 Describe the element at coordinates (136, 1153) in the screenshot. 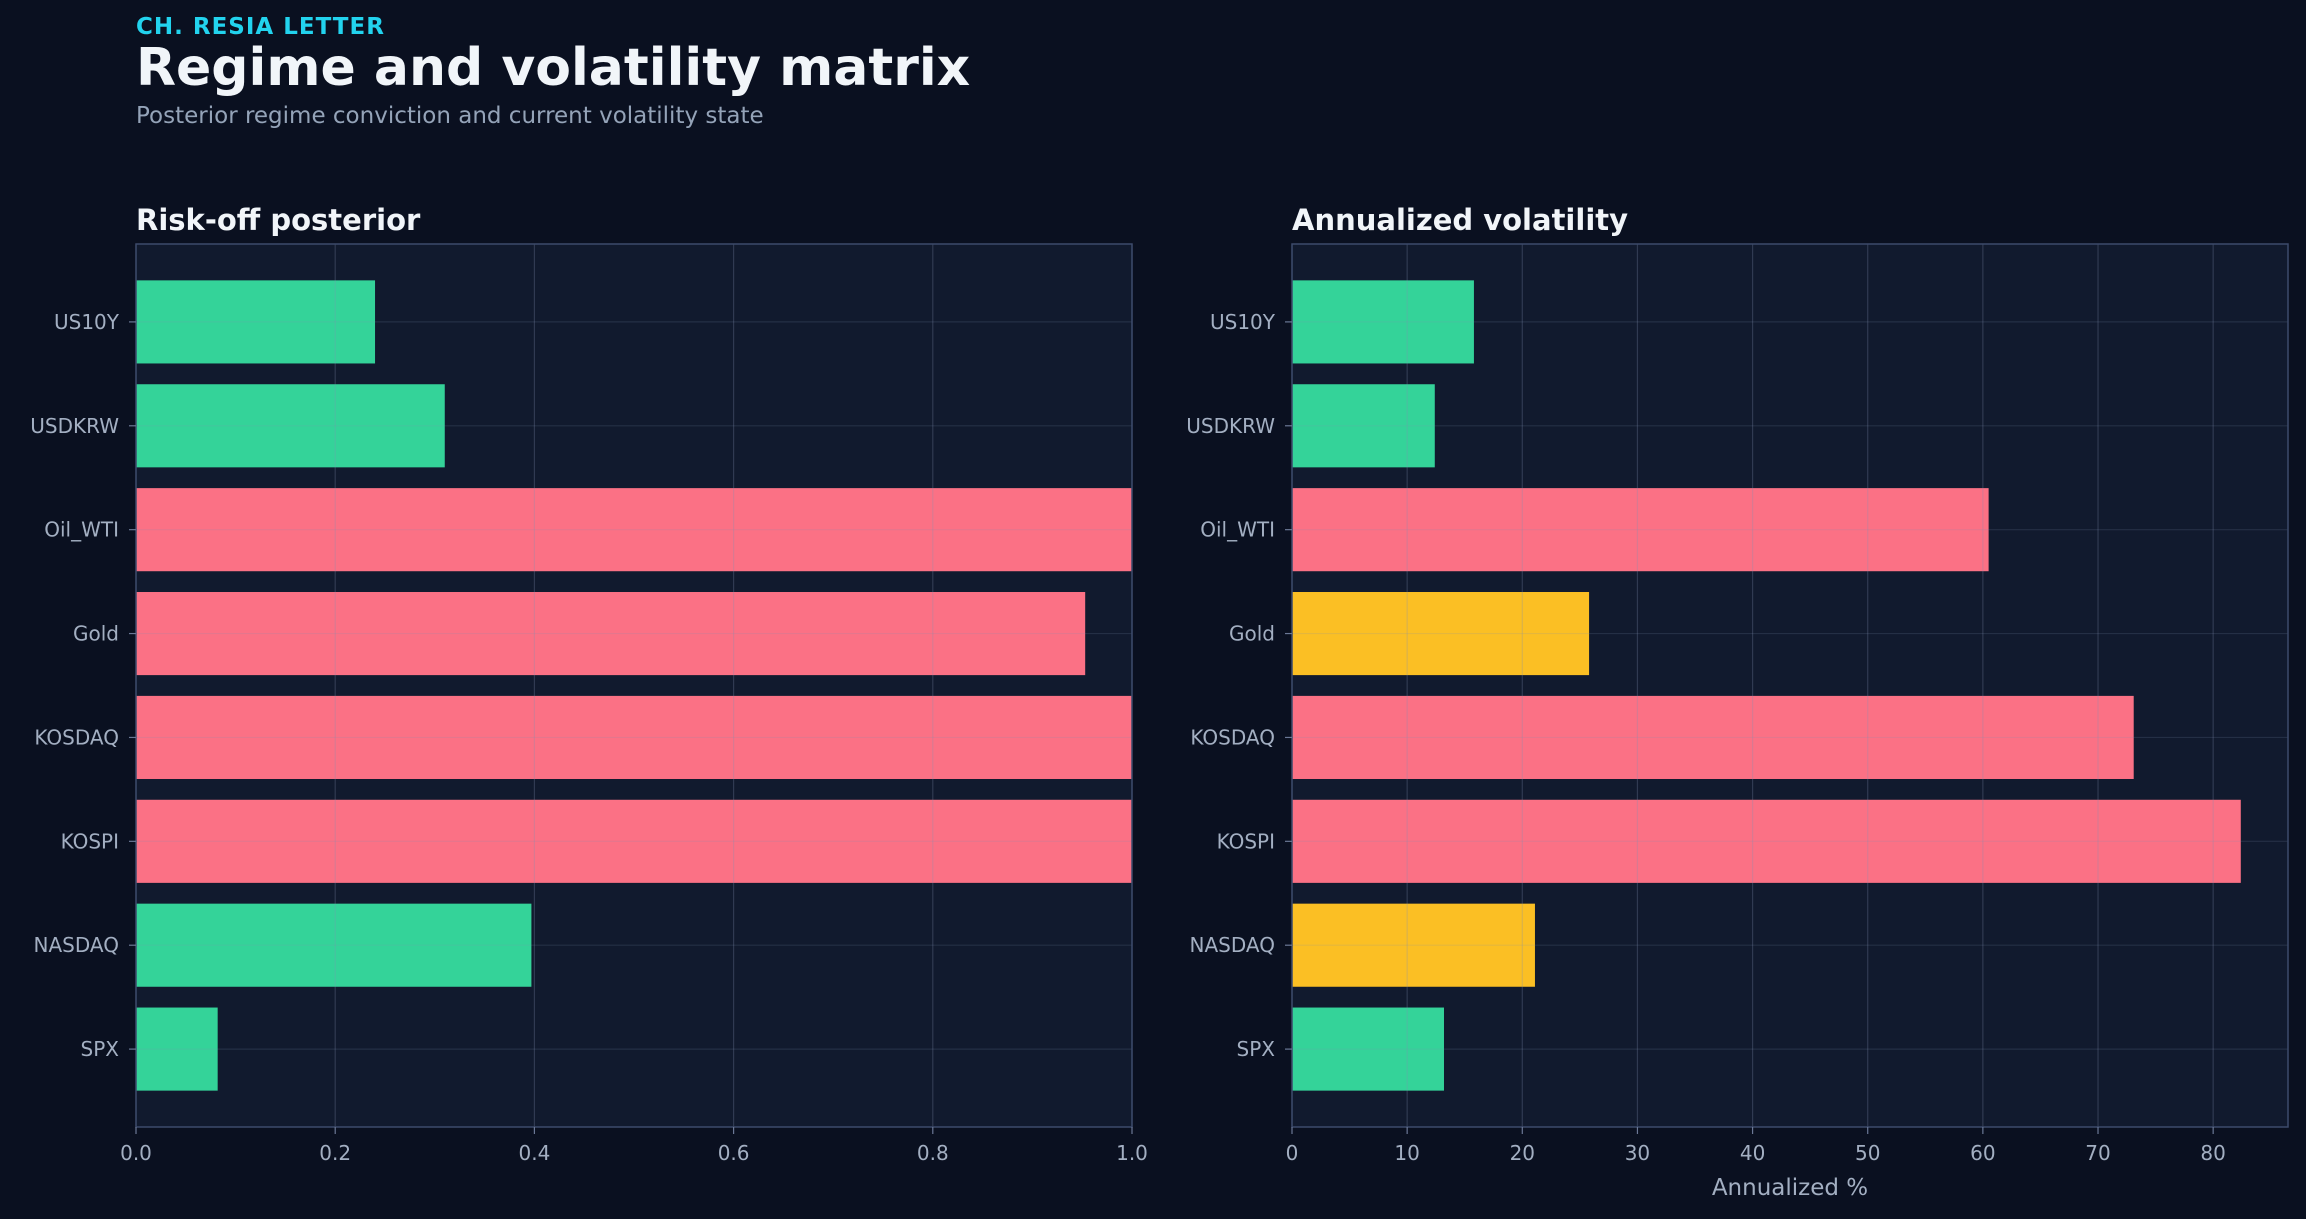

I see `x-tick-label: 0.0` at that location.